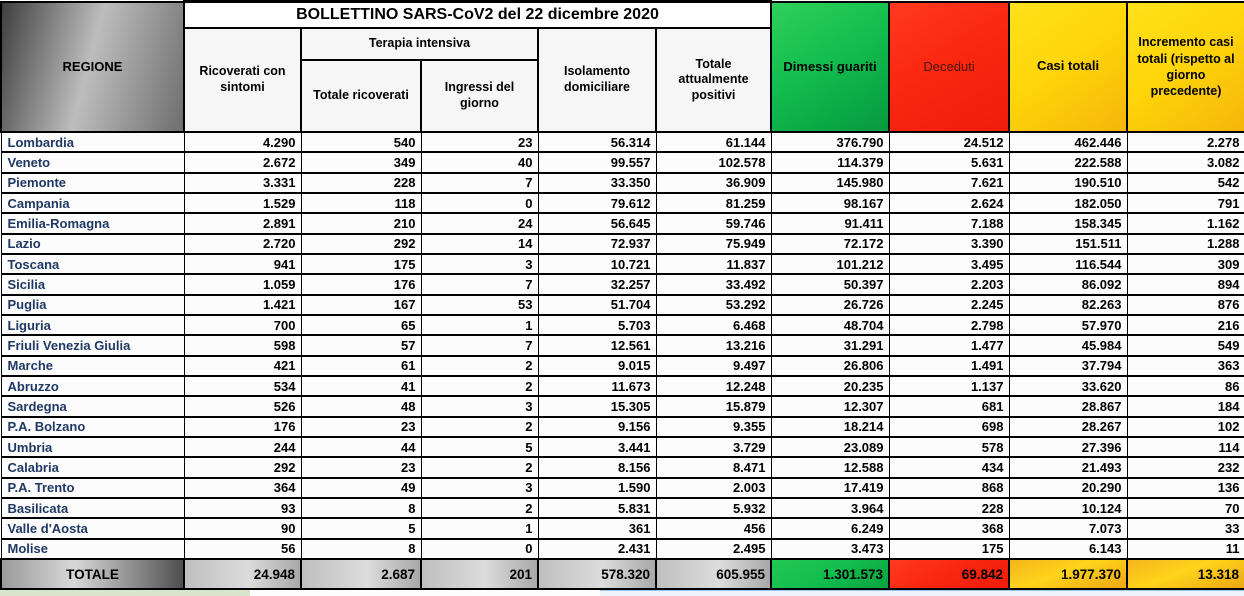 This screenshot has width=1244, height=596. What do you see at coordinates (830, 325) in the screenshot?
I see `value-cell: 48.704` at bounding box center [830, 325].